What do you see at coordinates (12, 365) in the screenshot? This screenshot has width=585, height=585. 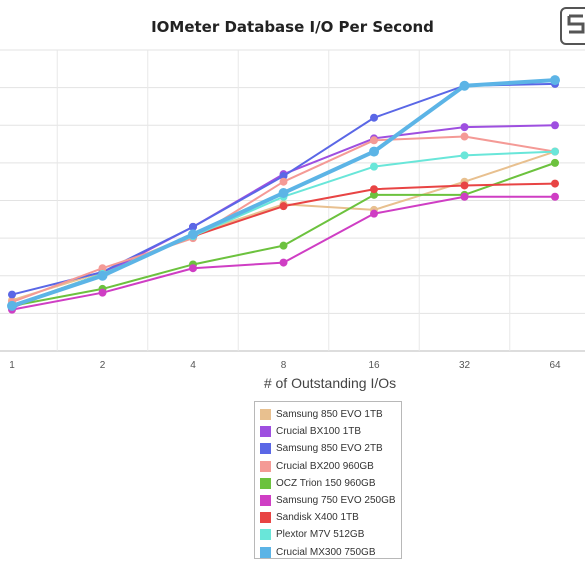 I see `x-tick-label: 1` at bounding box center [12, 365].